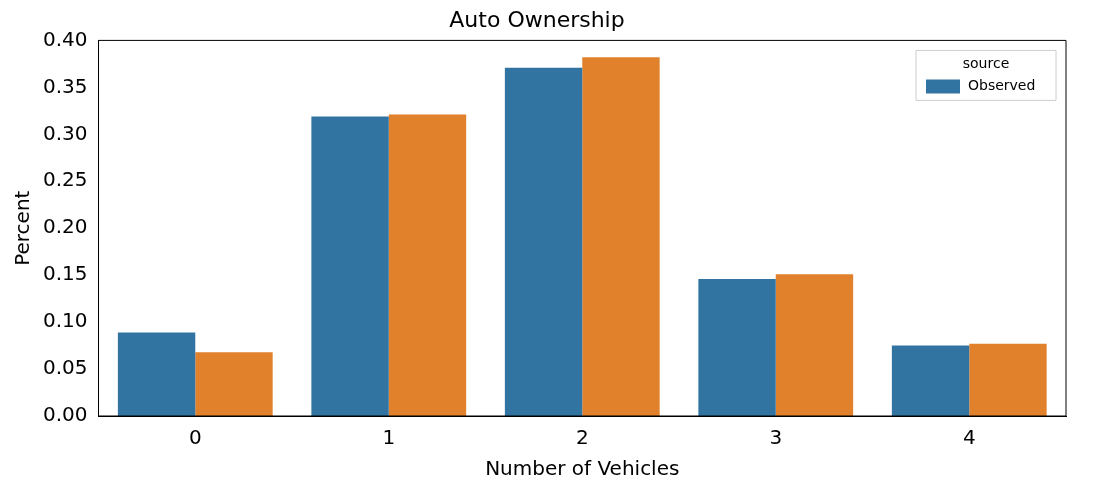  What do you see at coordinates (65, 320) in the screenshot?
I see `y-tick-label: 0.10` at bounding box center [65, 320].